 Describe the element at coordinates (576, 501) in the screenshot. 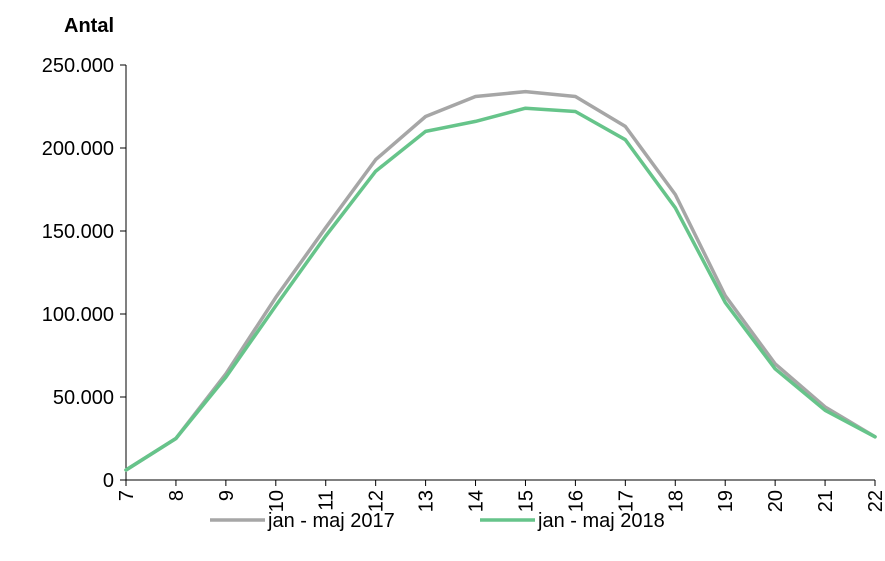

I see `x-tick-label: 16` at that location.